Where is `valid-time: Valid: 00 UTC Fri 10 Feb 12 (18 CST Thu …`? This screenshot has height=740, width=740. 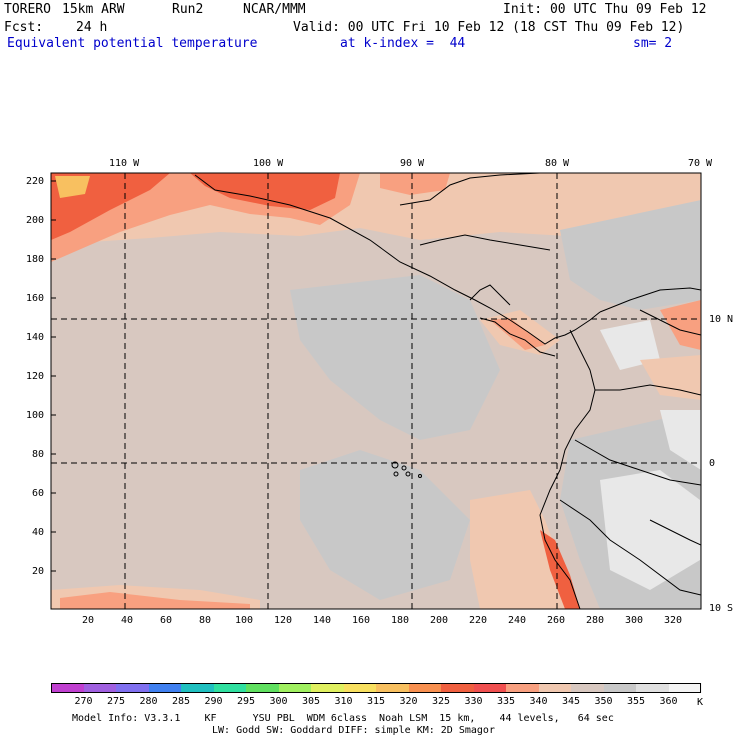
valid-time: Valid: 00 UTC Fri 10 Feb 12 (18 CST Thu … is located at coordinates (489, 27).